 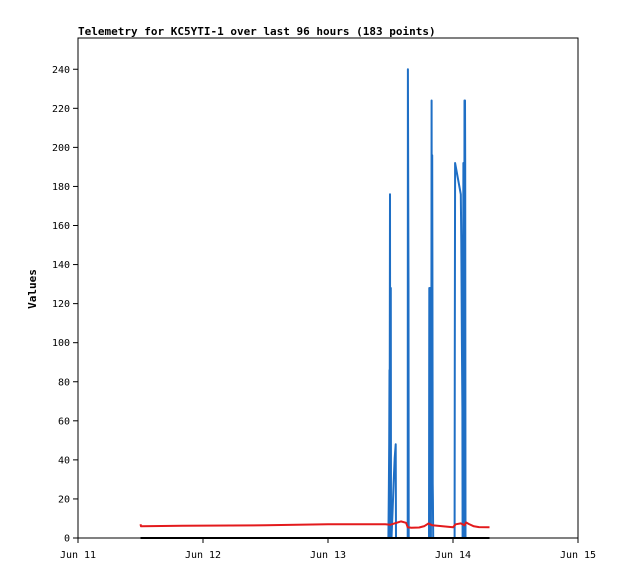 I want to click on y-tick-label: 140, so click(x=61, y=265).